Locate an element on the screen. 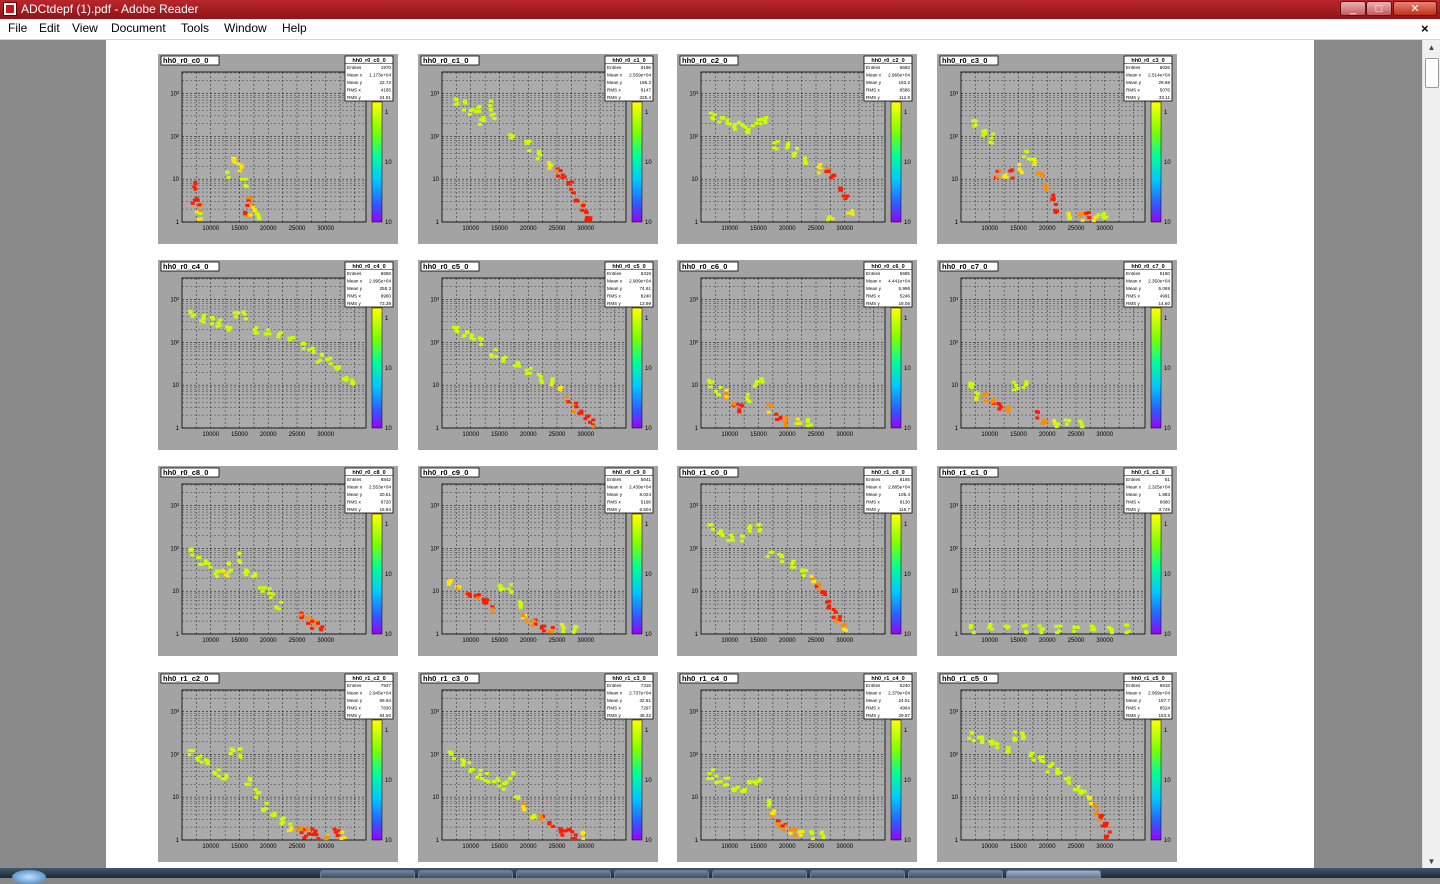 This screenshot has width=1440, height=884. menu-window: Window is located at coordinates (245, 28).